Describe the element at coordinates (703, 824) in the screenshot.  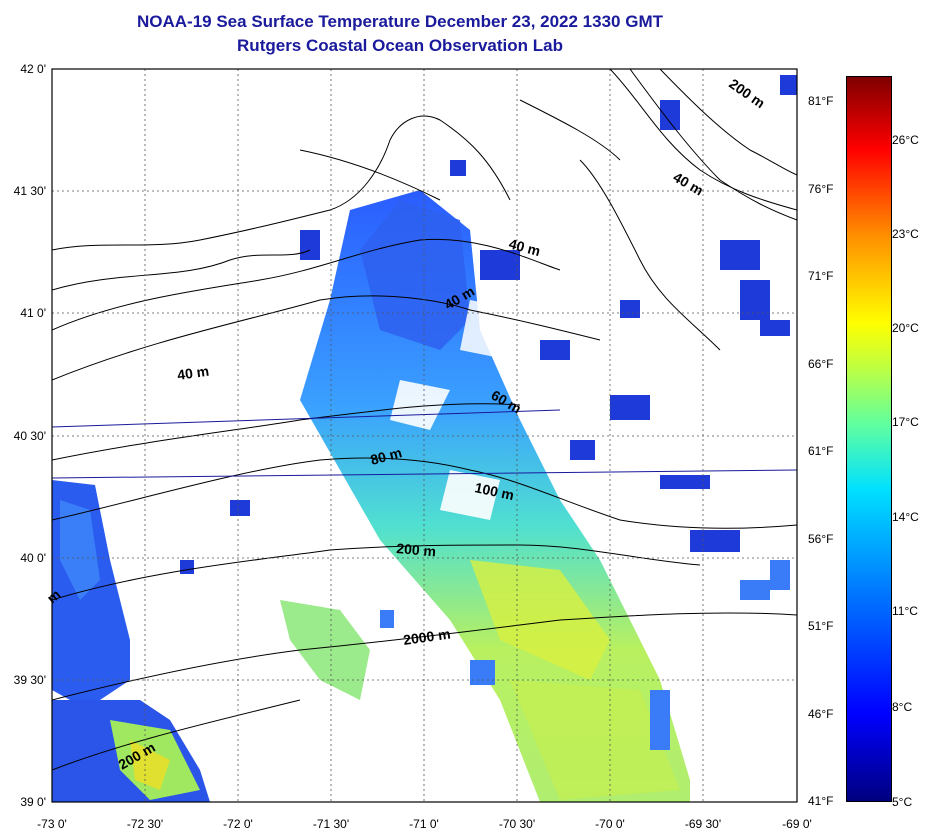
I see `lon-label: -69 30'` at that location.